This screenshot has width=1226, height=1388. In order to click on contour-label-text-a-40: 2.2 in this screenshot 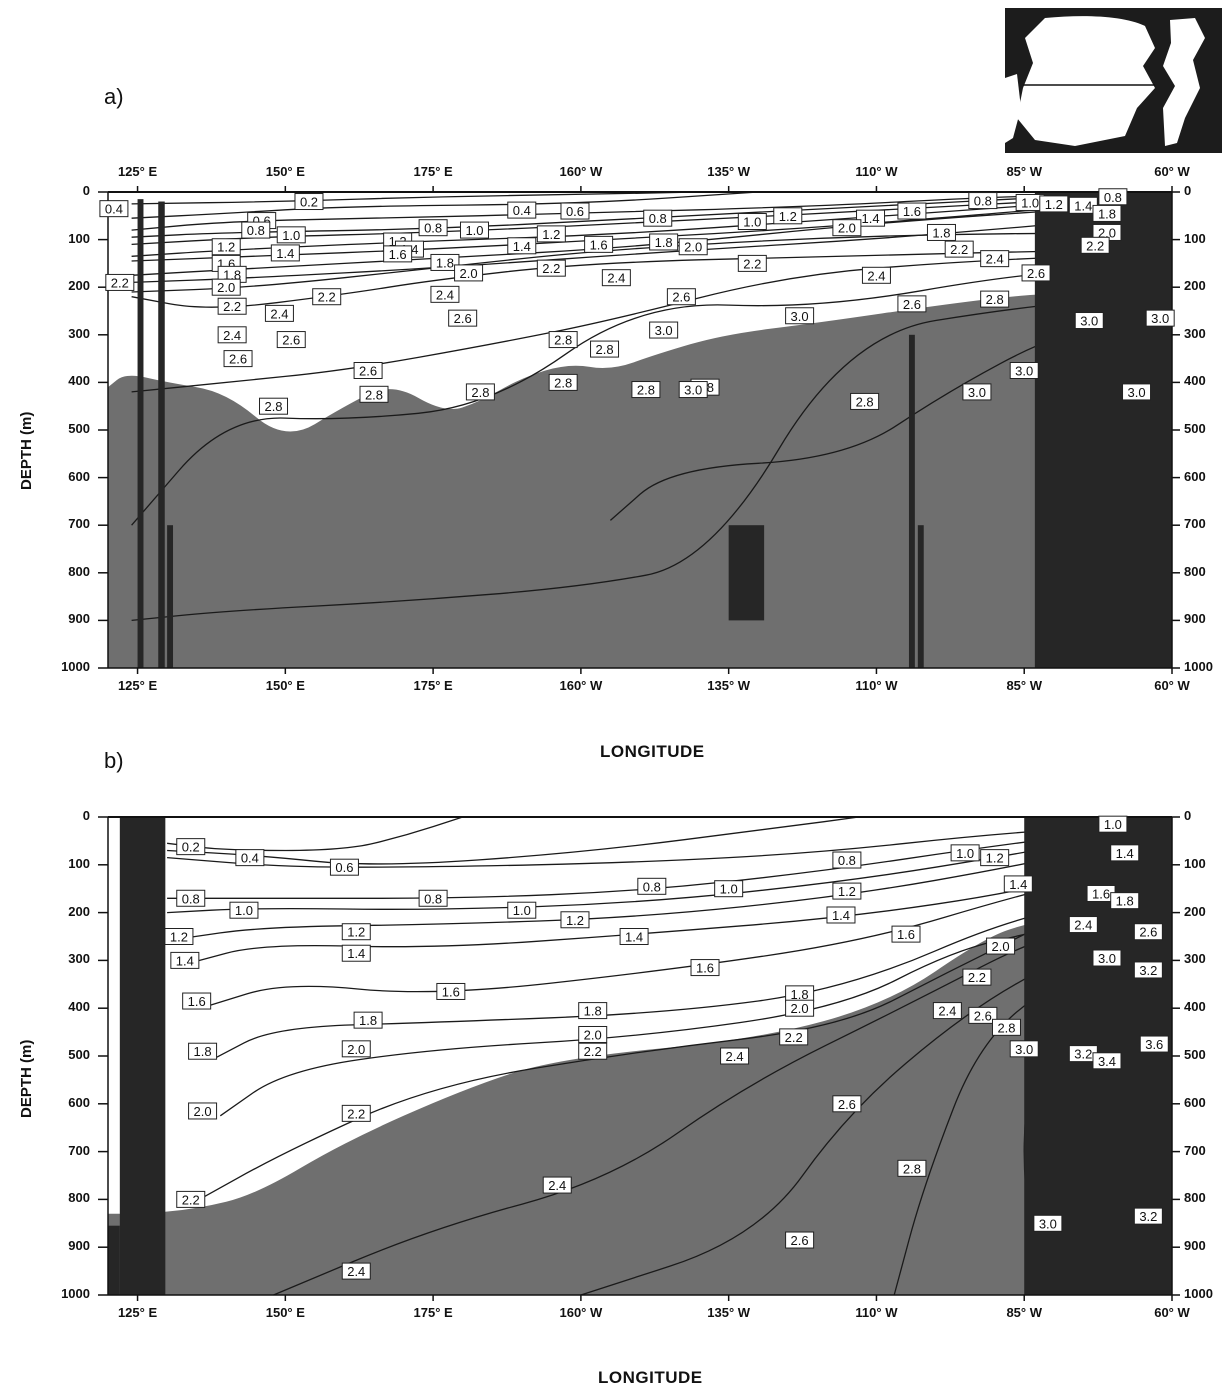, I will do `click(327, 297)`.